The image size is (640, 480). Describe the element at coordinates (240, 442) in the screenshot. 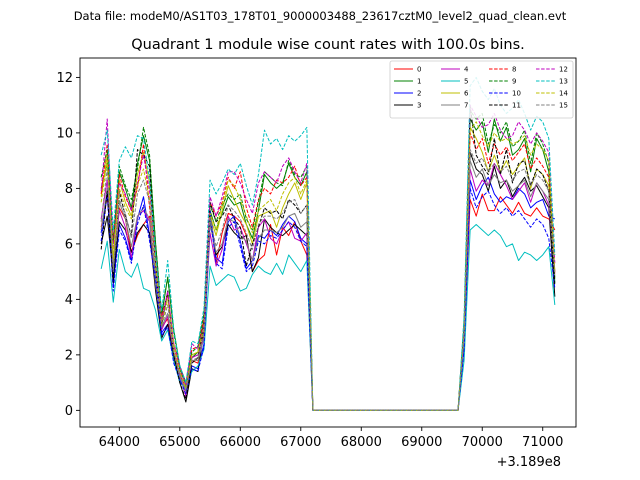

I see `x-tick-label: 66000` at that location.